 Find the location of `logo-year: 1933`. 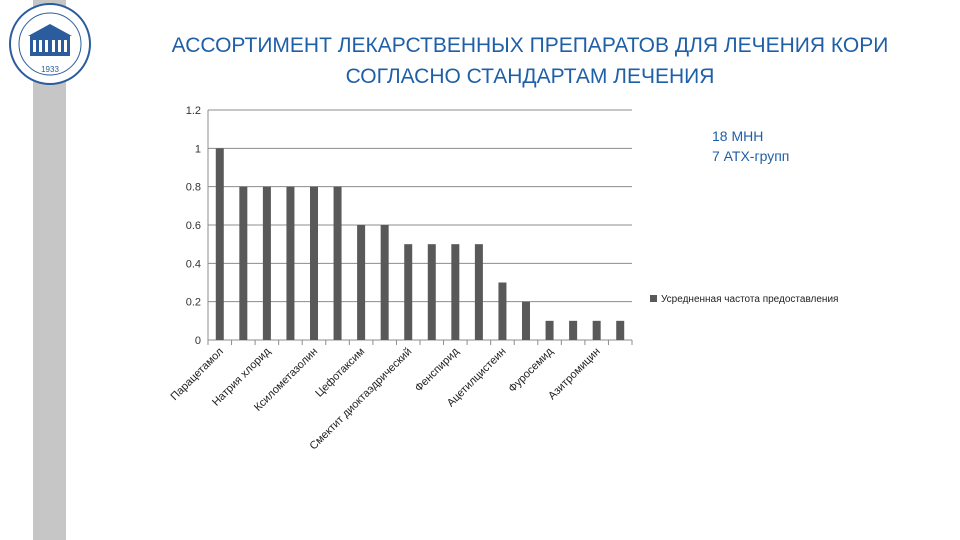

logo-year: 1933 is located at coordinates (50, 69).